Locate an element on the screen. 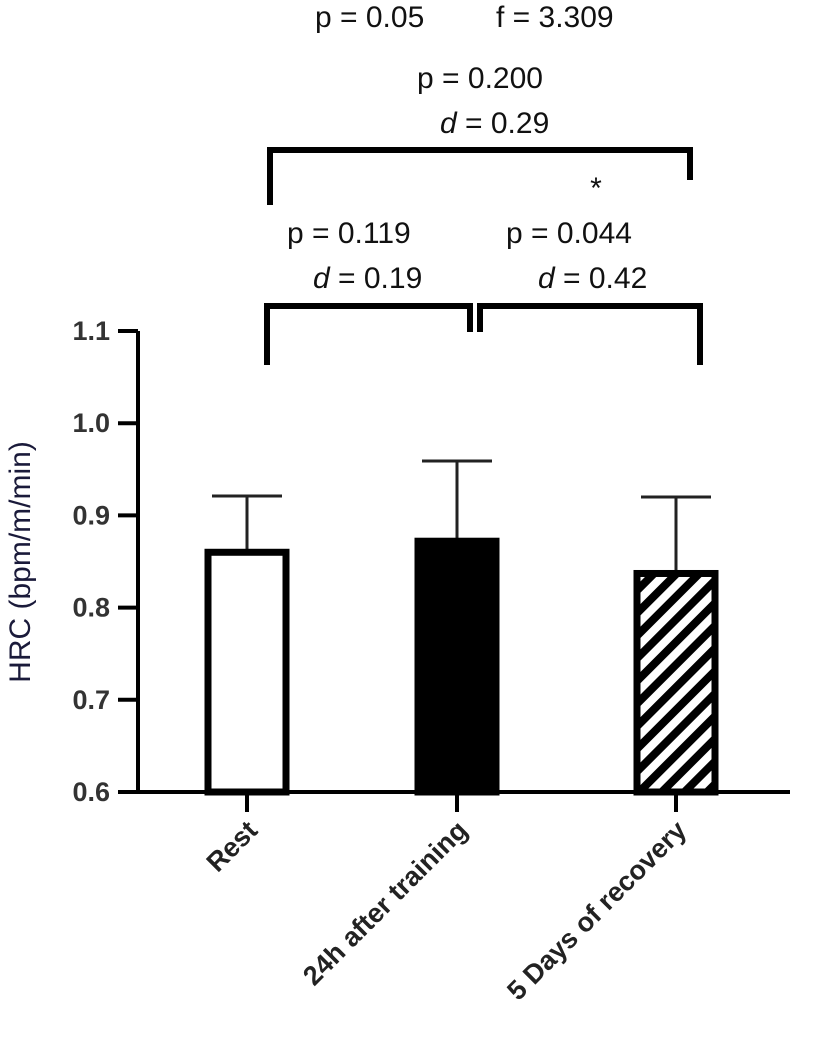 The image size is (836, 1064). significance-star: * is located at coordinates (596, 188).